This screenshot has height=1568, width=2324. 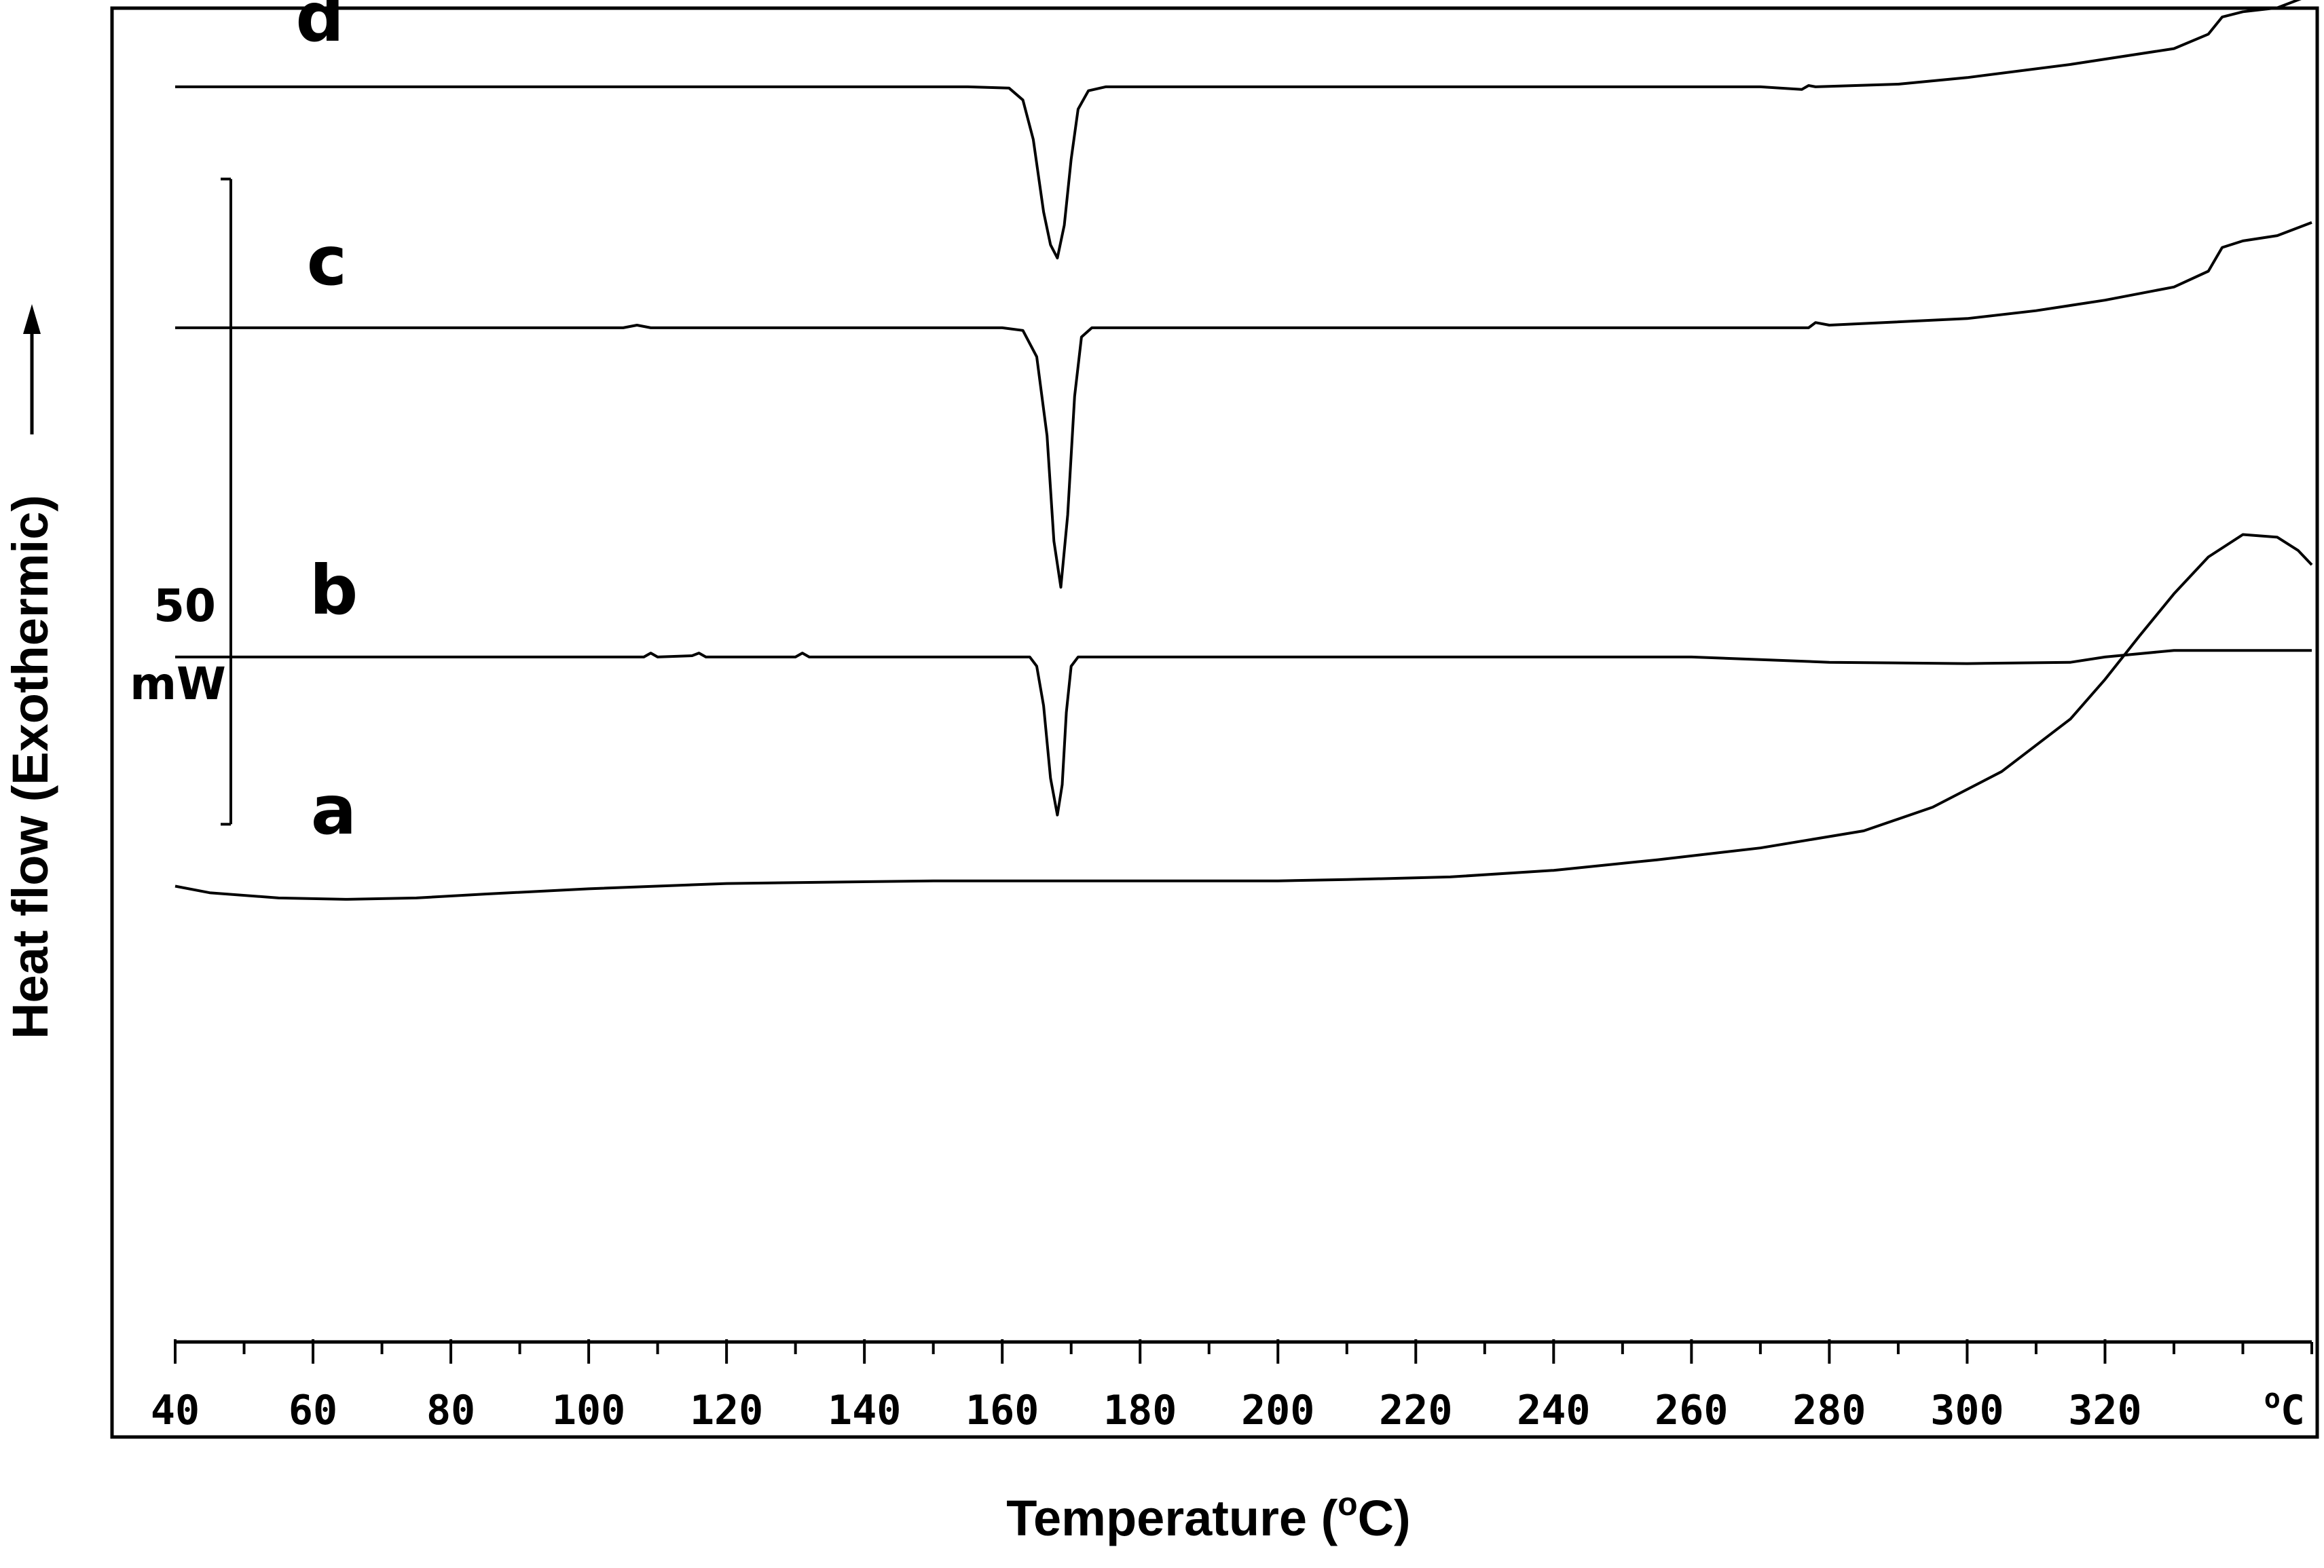 I want to click on x-tick-label: 200, so click(x=1278, y=1410).